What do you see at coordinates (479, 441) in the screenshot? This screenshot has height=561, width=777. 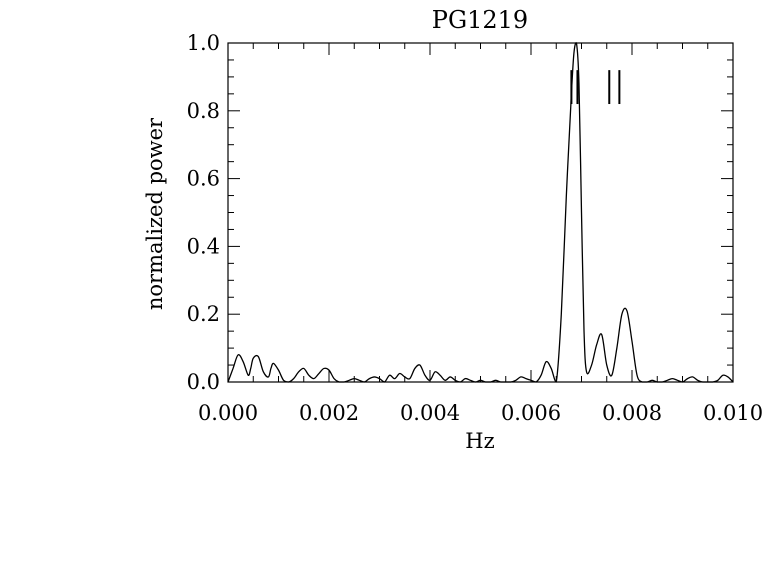 I see `x-axis-label: Hz` at bounding box center [479, 441].